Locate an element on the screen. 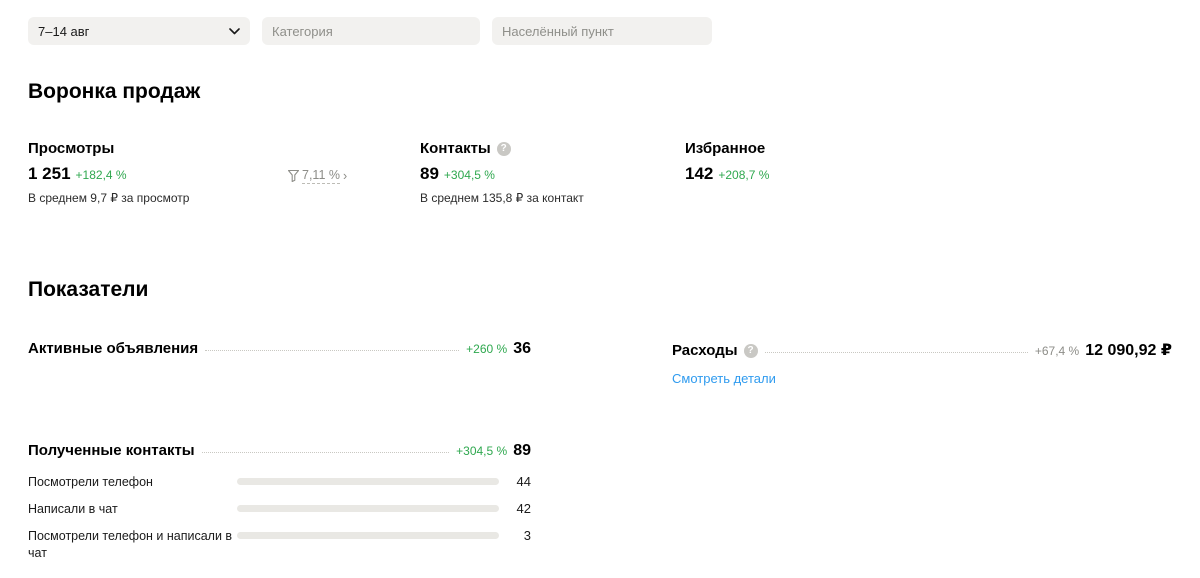 The height and width of the screenshot is (578, 1200). active-listings-label: Активные объявления is located at coordinates (113, 348).